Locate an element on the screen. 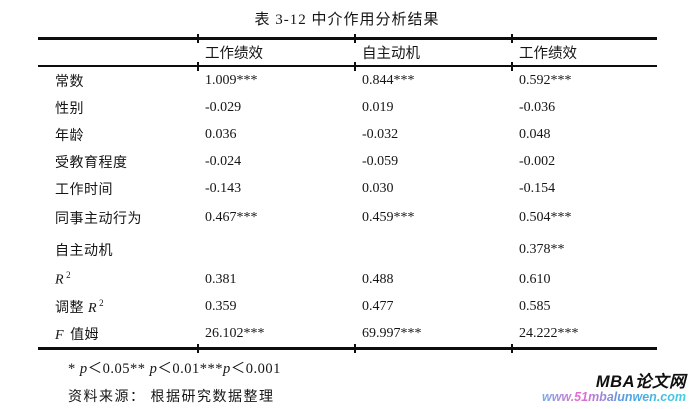  cell-value: 0.477 is located at coordinates (378, 306).